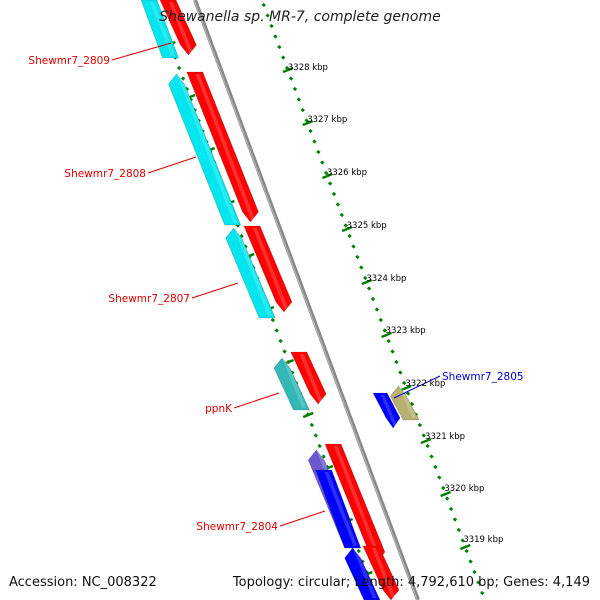  What do you see at coordinates (341, 509) in the screenshot?
I see `blue-feature-shade` at bounding box center [341, 509].